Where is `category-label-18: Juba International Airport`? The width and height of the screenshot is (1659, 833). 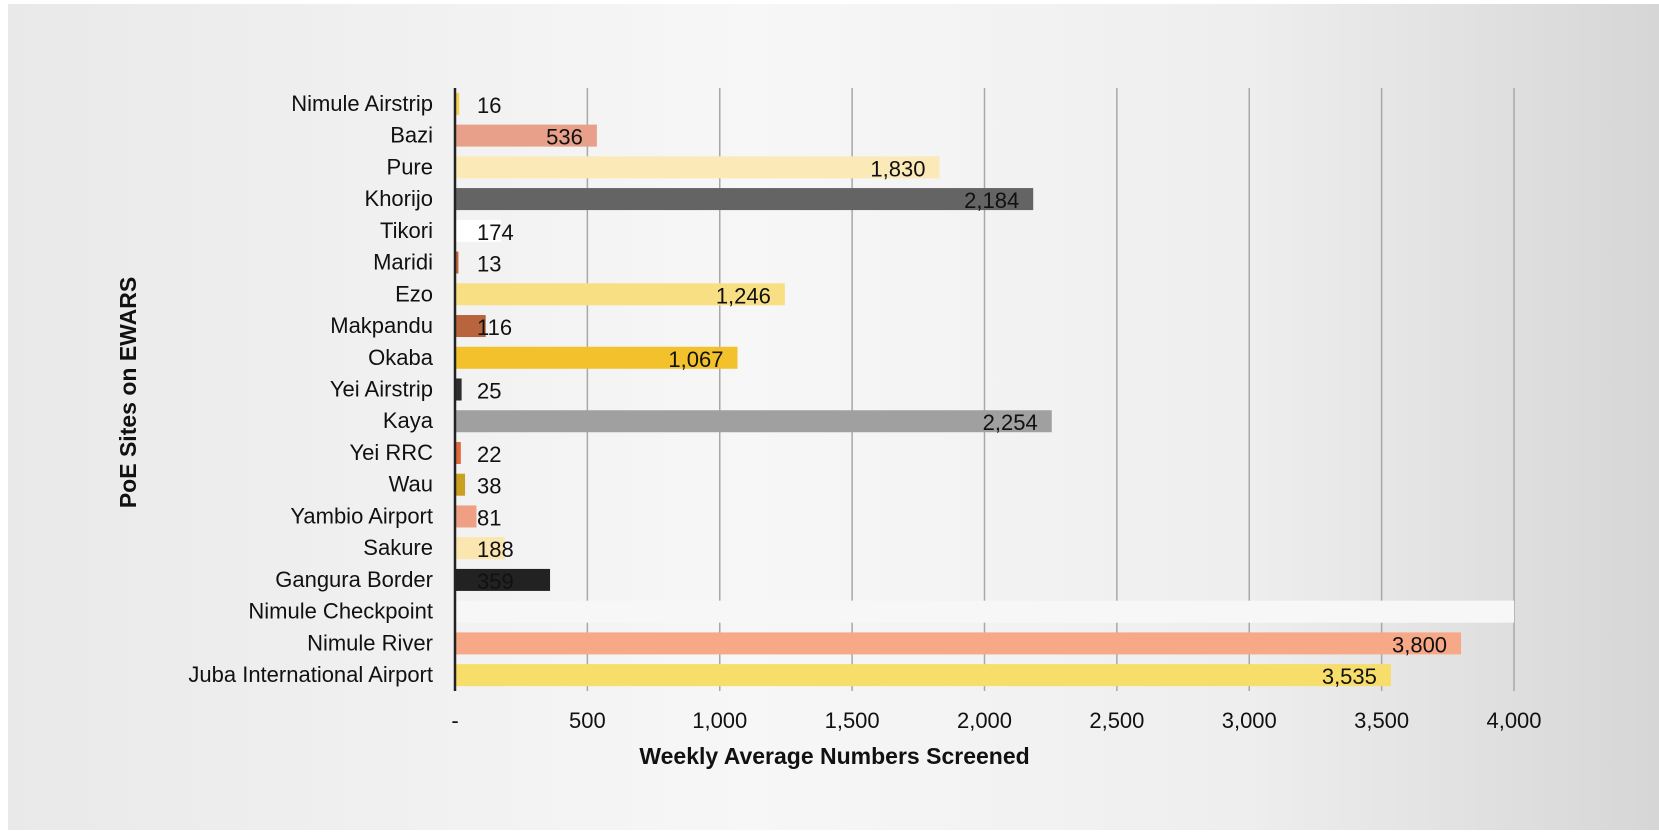
category-label-18: Juba International Airport is located at coordinates (310, 674).